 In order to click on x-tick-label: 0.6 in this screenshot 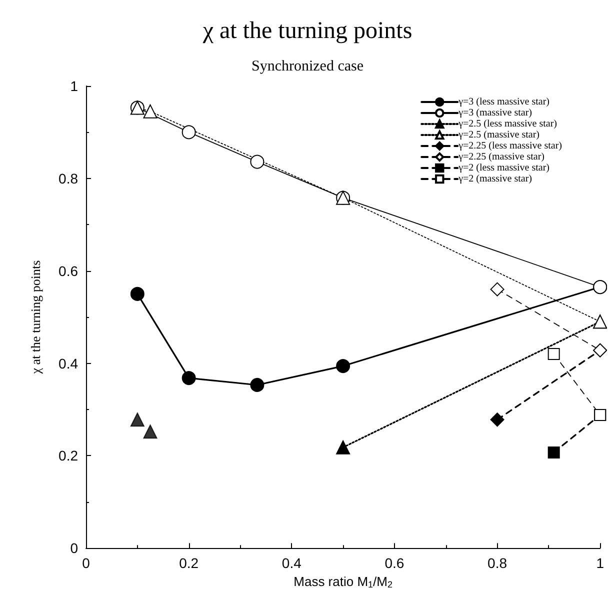, I will do `click(394, 563)`.